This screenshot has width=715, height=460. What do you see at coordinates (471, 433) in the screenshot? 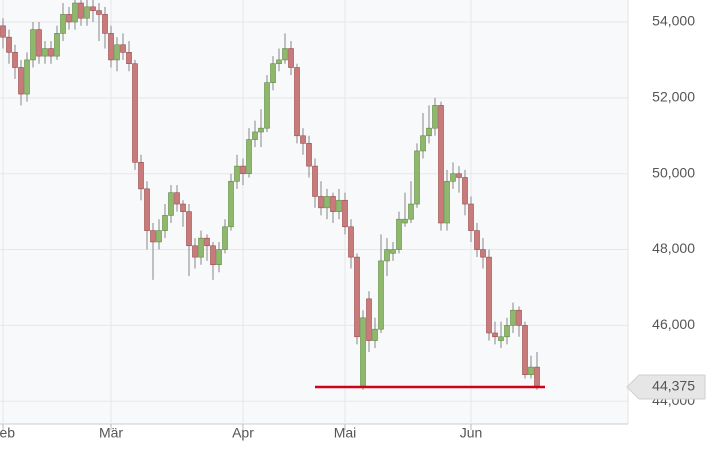
I see `x-tick-label: Jun` at bounding box center [471, 433].